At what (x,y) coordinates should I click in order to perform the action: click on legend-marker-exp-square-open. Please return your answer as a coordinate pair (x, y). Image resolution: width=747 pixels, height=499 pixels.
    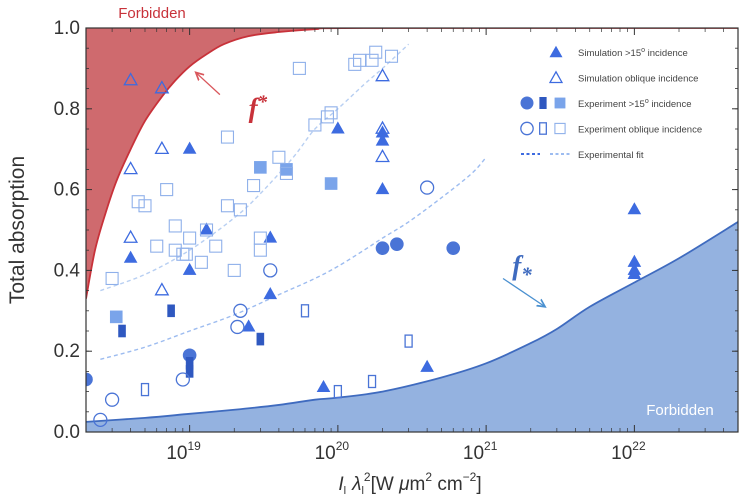
    Looking at the image, I should click on (560, 128).